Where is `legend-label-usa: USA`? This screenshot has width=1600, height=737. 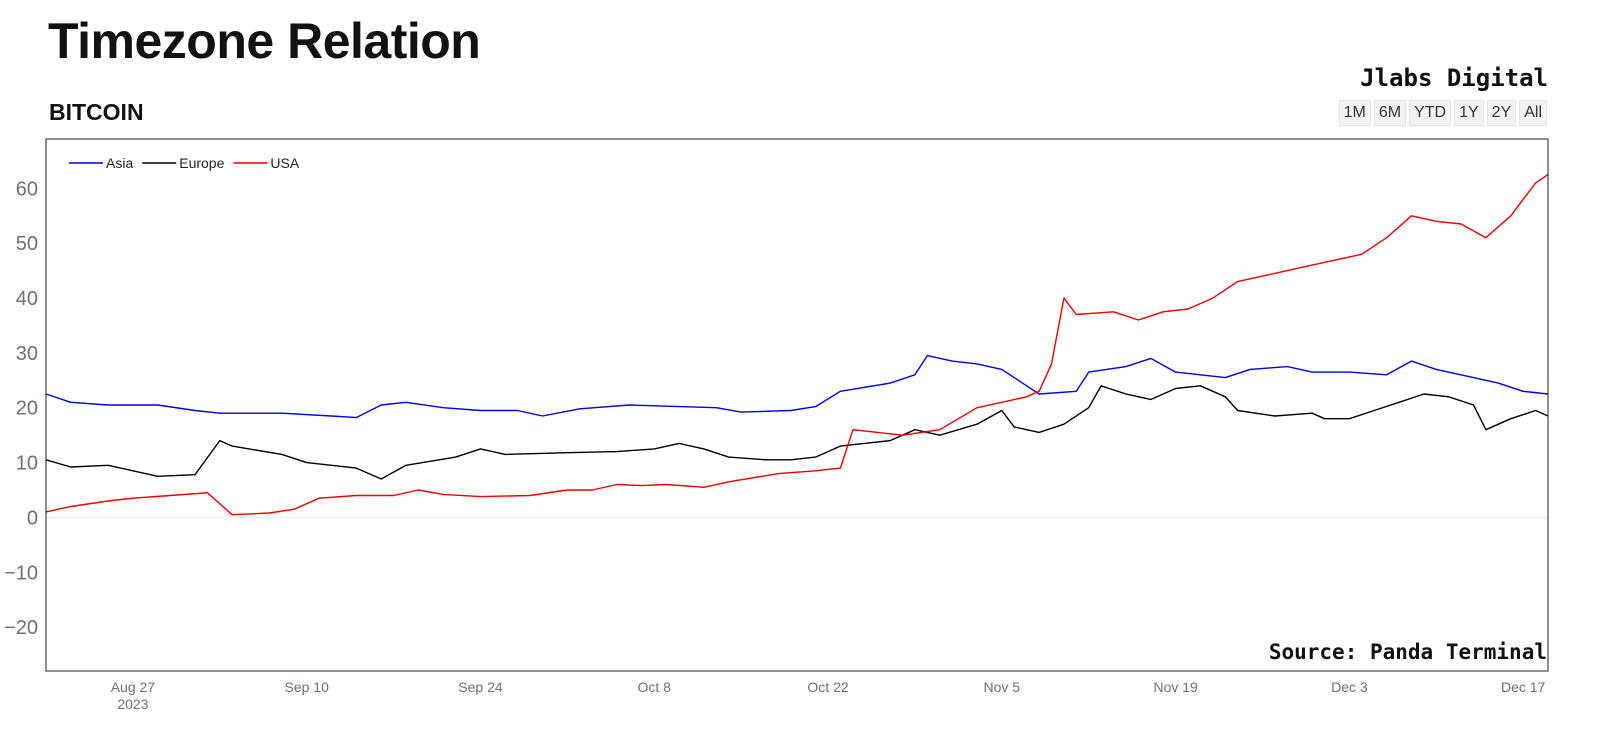
legend-label-usa: USA is located at coordinates (284, 163).